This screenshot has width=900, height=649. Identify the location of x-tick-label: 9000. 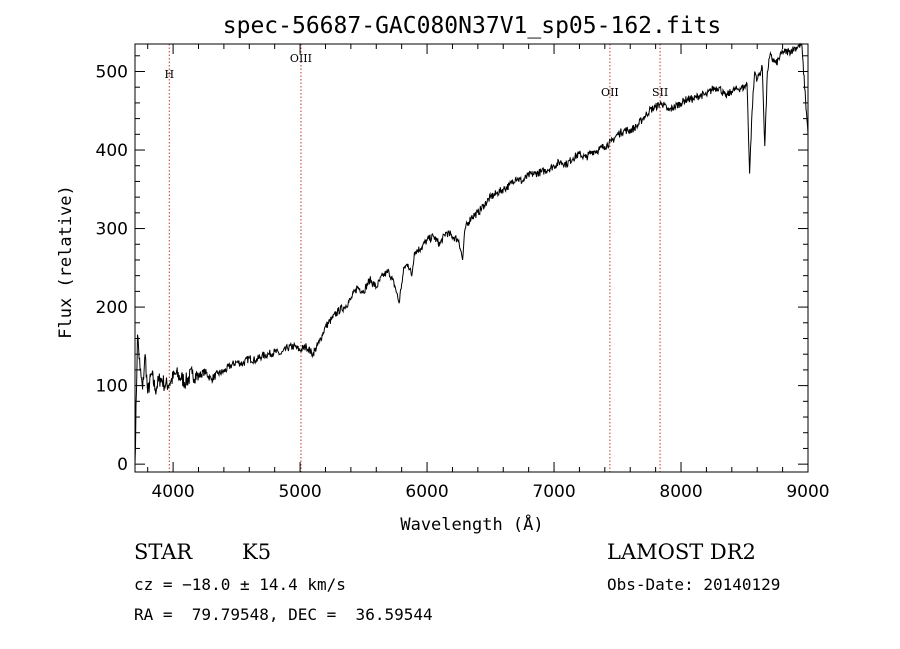
(807, 492).